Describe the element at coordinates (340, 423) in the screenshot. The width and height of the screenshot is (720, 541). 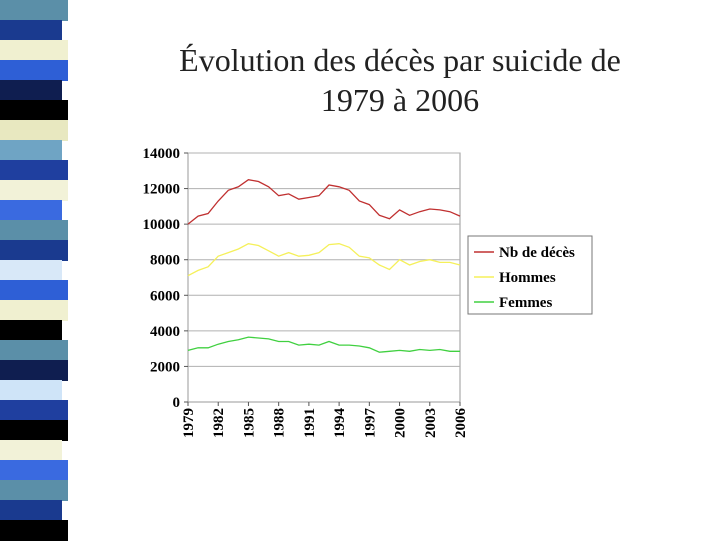
I see `x-tick-label: 1994` at that location.